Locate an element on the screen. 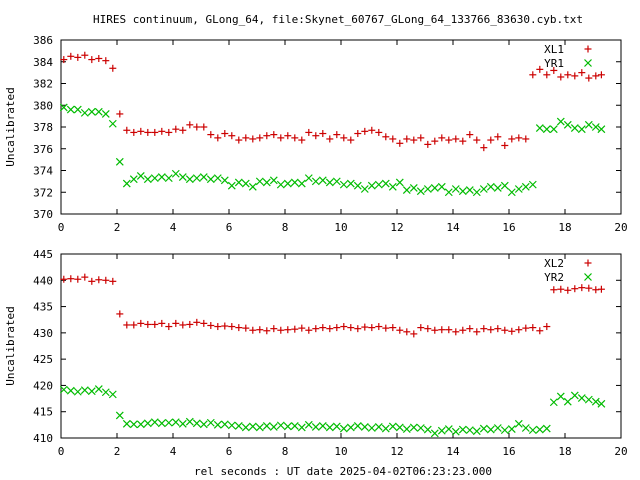  y-tick-label: 440 is located at coordinates (43, 280).